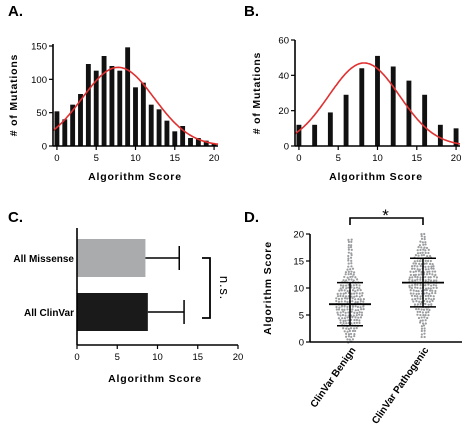 Image resolution: width=474 pixels, height=431 pixels. Describe the element at coordinates (224, 288) in the screenshot. I see `panel-c-annotation: n.s.` at that location.